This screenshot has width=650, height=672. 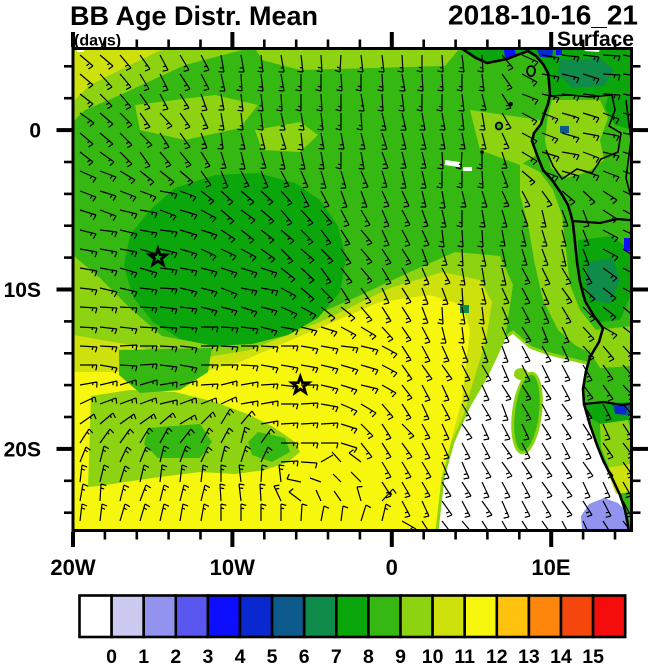 What do you see at coordinates (194, 16) in the screenshot?
I see `svg-text: BB Age Distr. Mean` at bounding box center [194, 16].